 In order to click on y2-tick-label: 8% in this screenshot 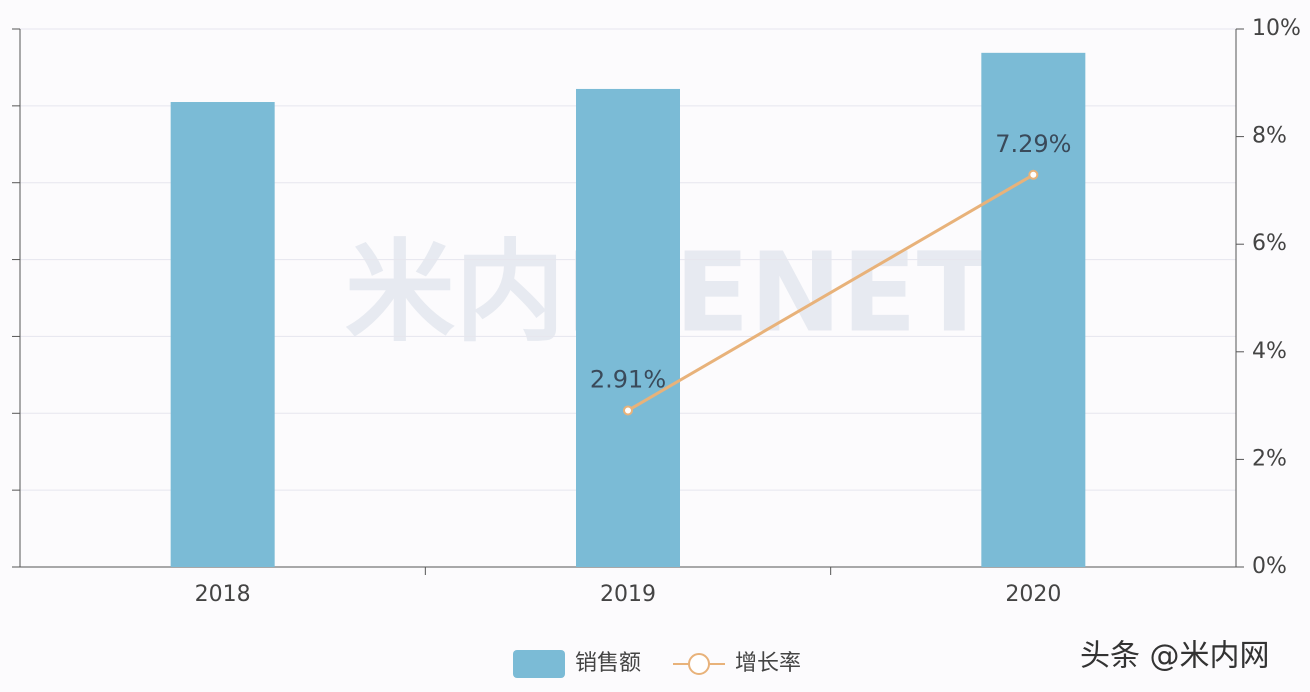, I will do `click(1269, 136)`.